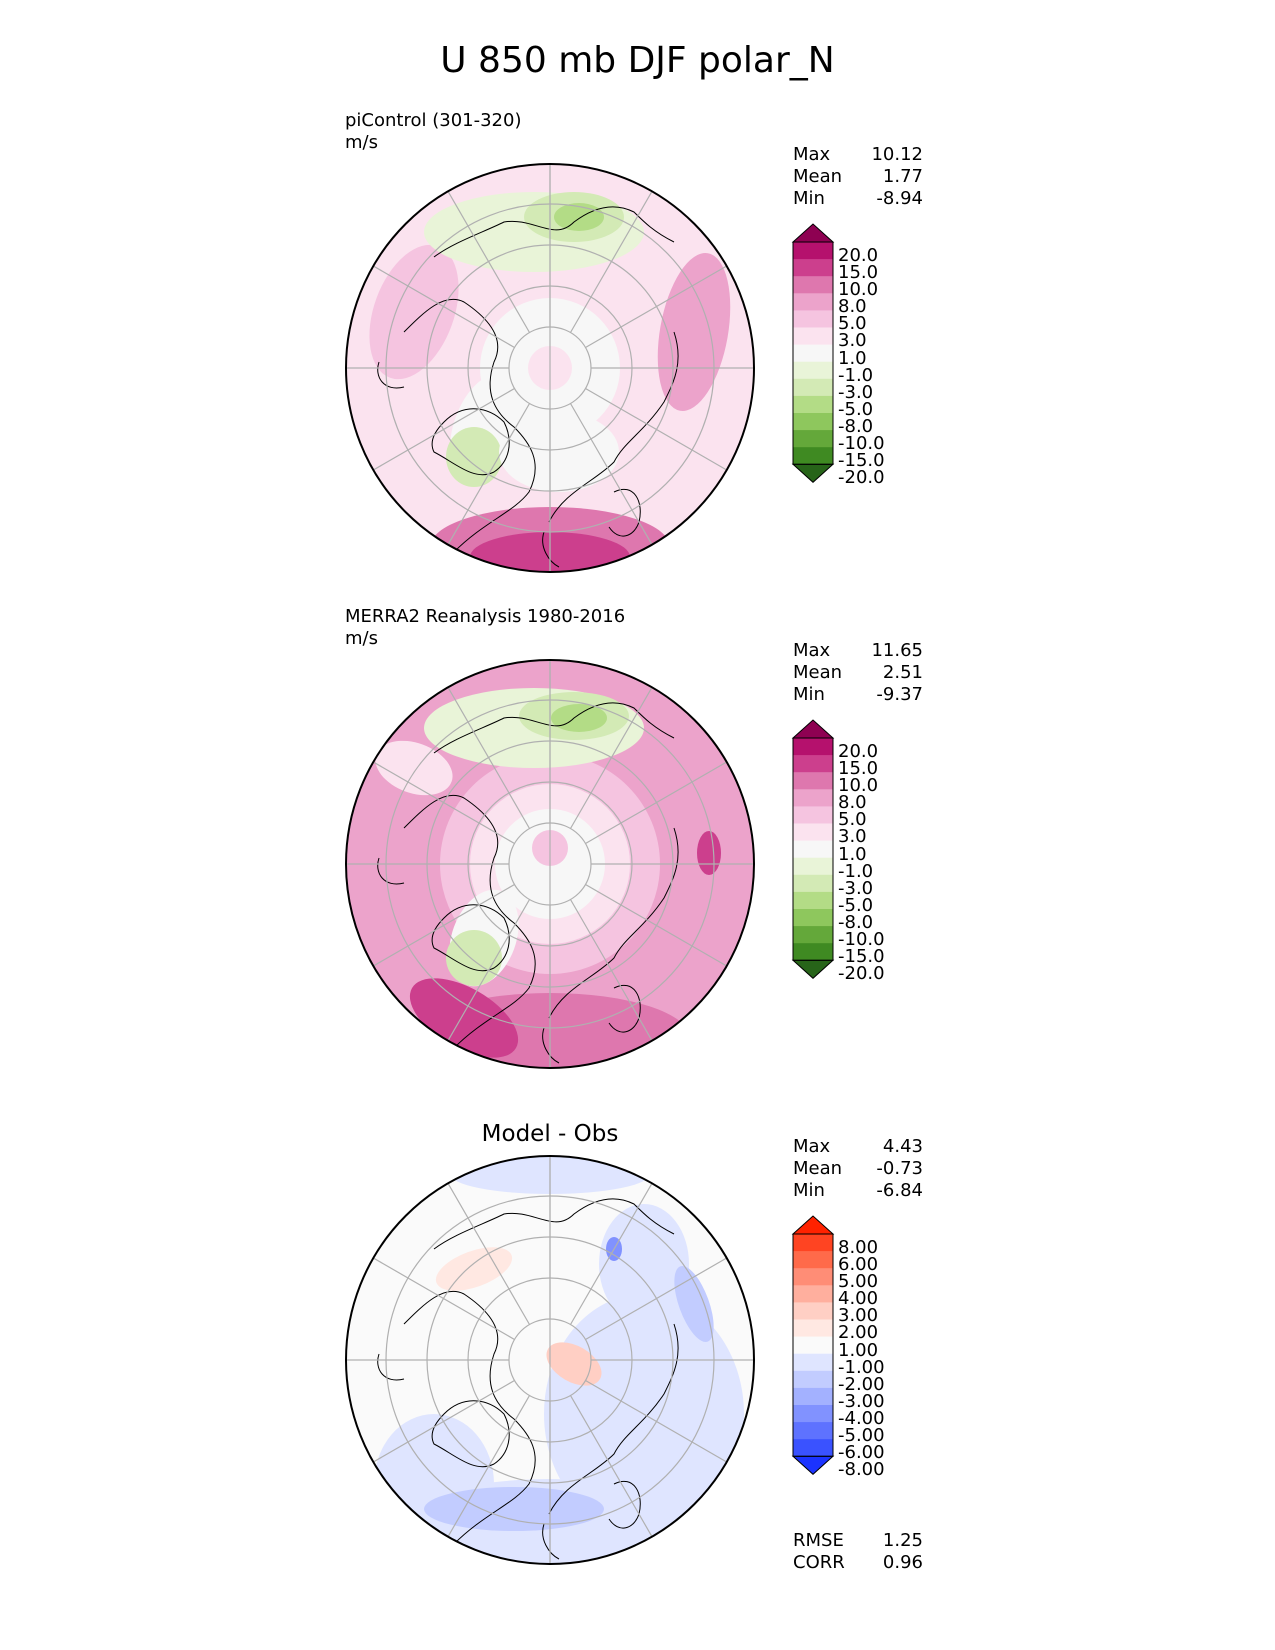  What do you see at coordinates (433, 120) in the screenshot?
I see `panel1-label: piControl (301-320)` at bounding box center [433, 120].